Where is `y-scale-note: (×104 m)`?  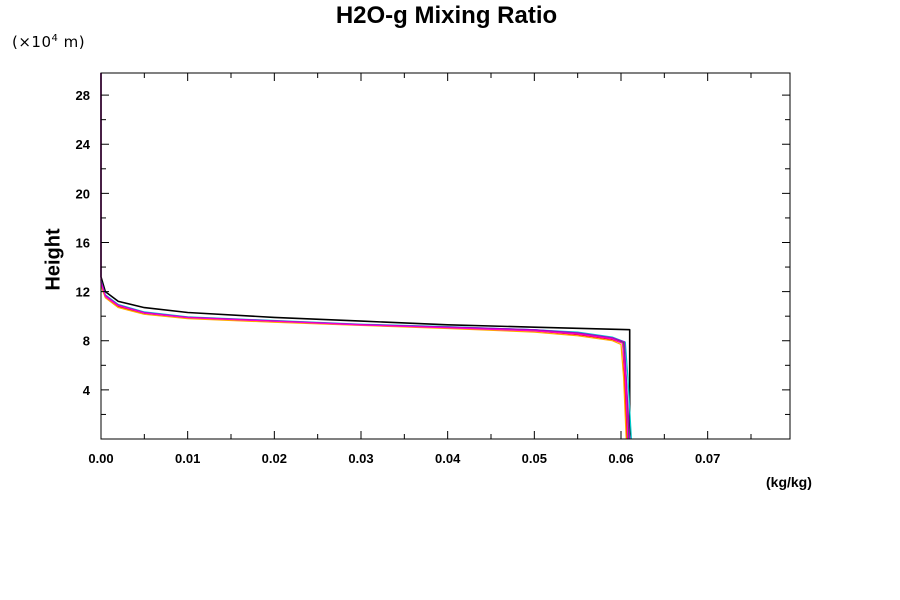 y-scale-note: (×104 m) is located at coordinates (48, 42).